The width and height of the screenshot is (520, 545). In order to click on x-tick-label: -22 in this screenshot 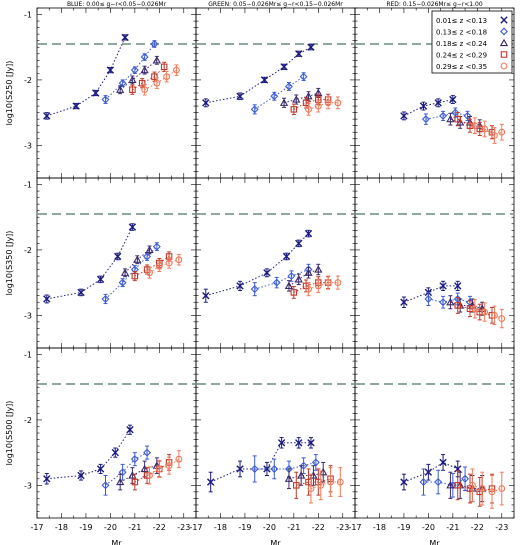, I will do `click(318, 527)`.